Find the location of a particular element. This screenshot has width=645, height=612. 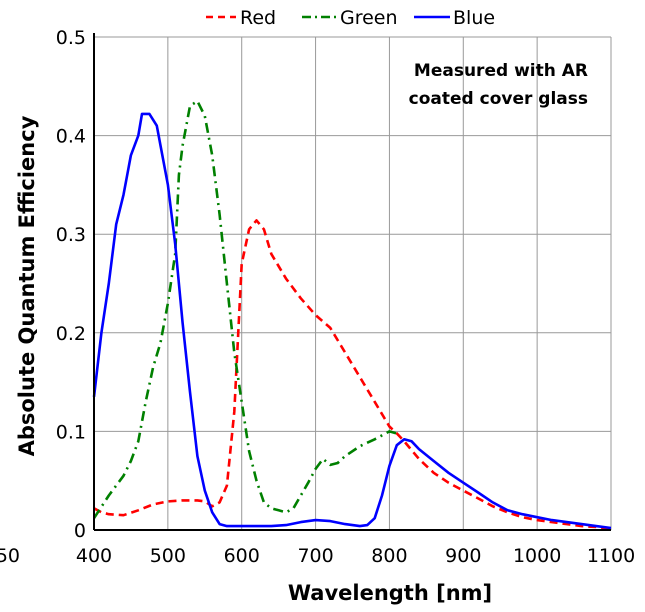

y-tick-label: 0.3 is located at coordinates (71, 235).